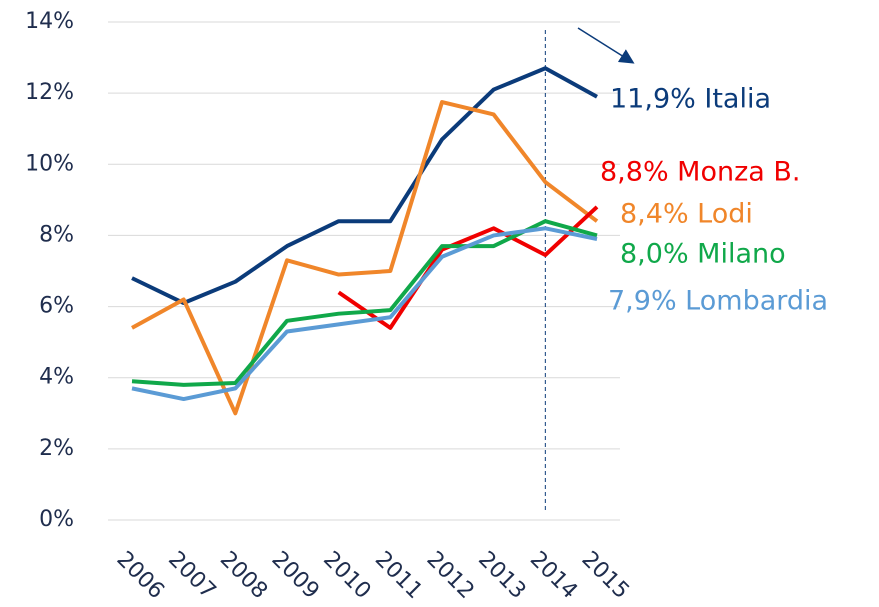 The width and height of the screenshot is (879, 607). What do you see at coordinates (398, 575) in the screenshot?
I see `x-tick-label: 2011` at bounding box center [398, 575].